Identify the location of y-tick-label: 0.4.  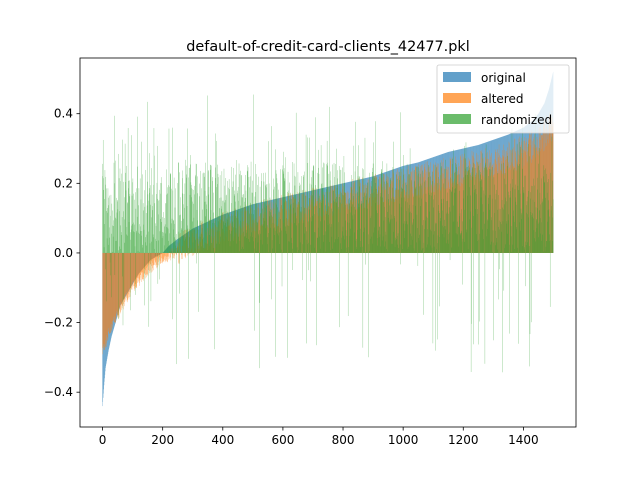
(63, 114).